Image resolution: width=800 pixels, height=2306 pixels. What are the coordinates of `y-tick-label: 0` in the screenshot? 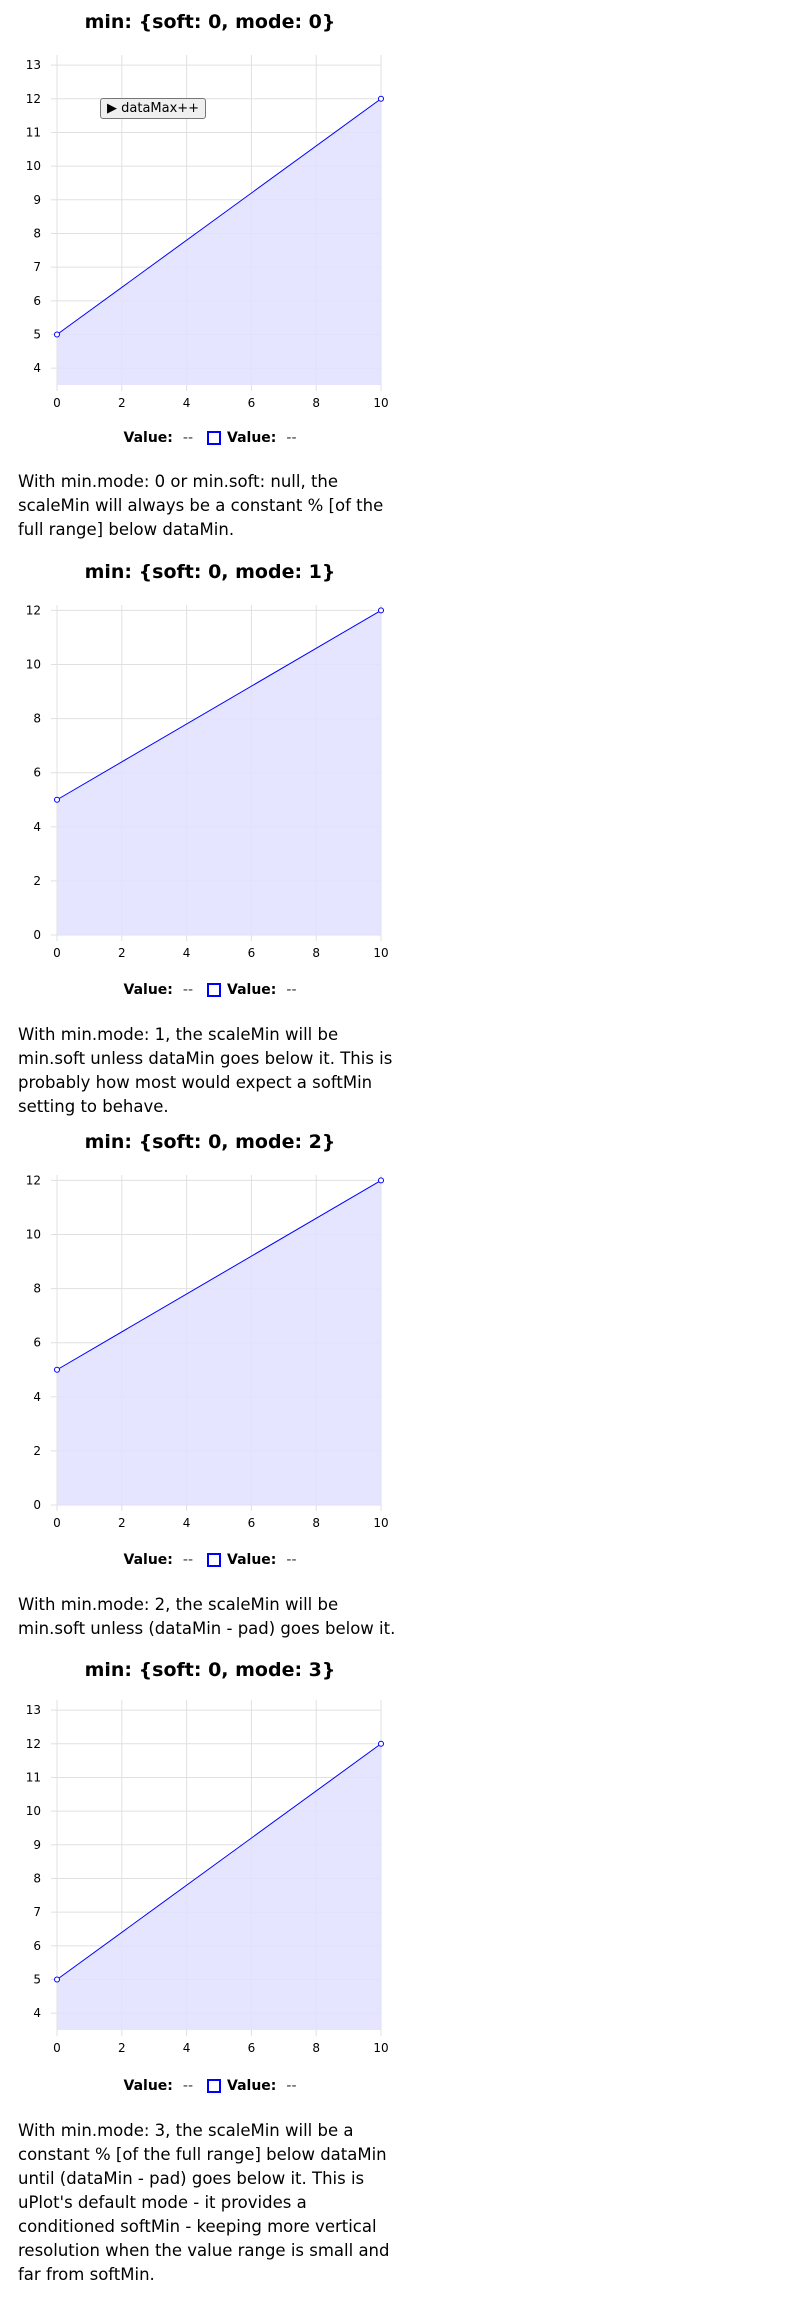 It's located at (37, 935).